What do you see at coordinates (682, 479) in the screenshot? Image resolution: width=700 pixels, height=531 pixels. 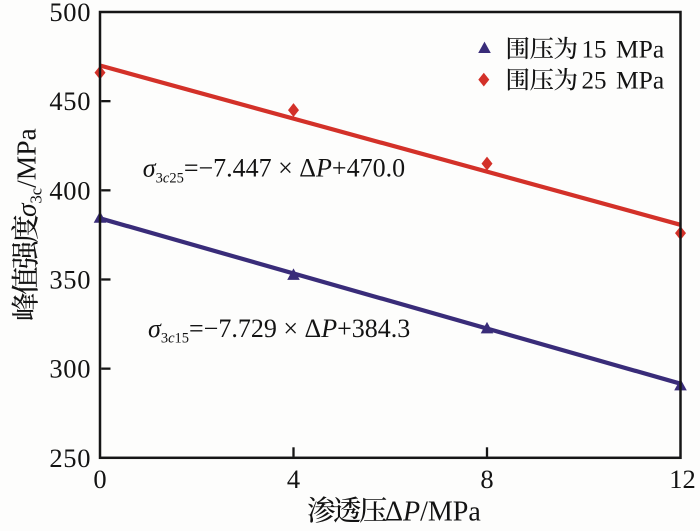 I see `svg-text: 12` at bounding box center [682, 479].